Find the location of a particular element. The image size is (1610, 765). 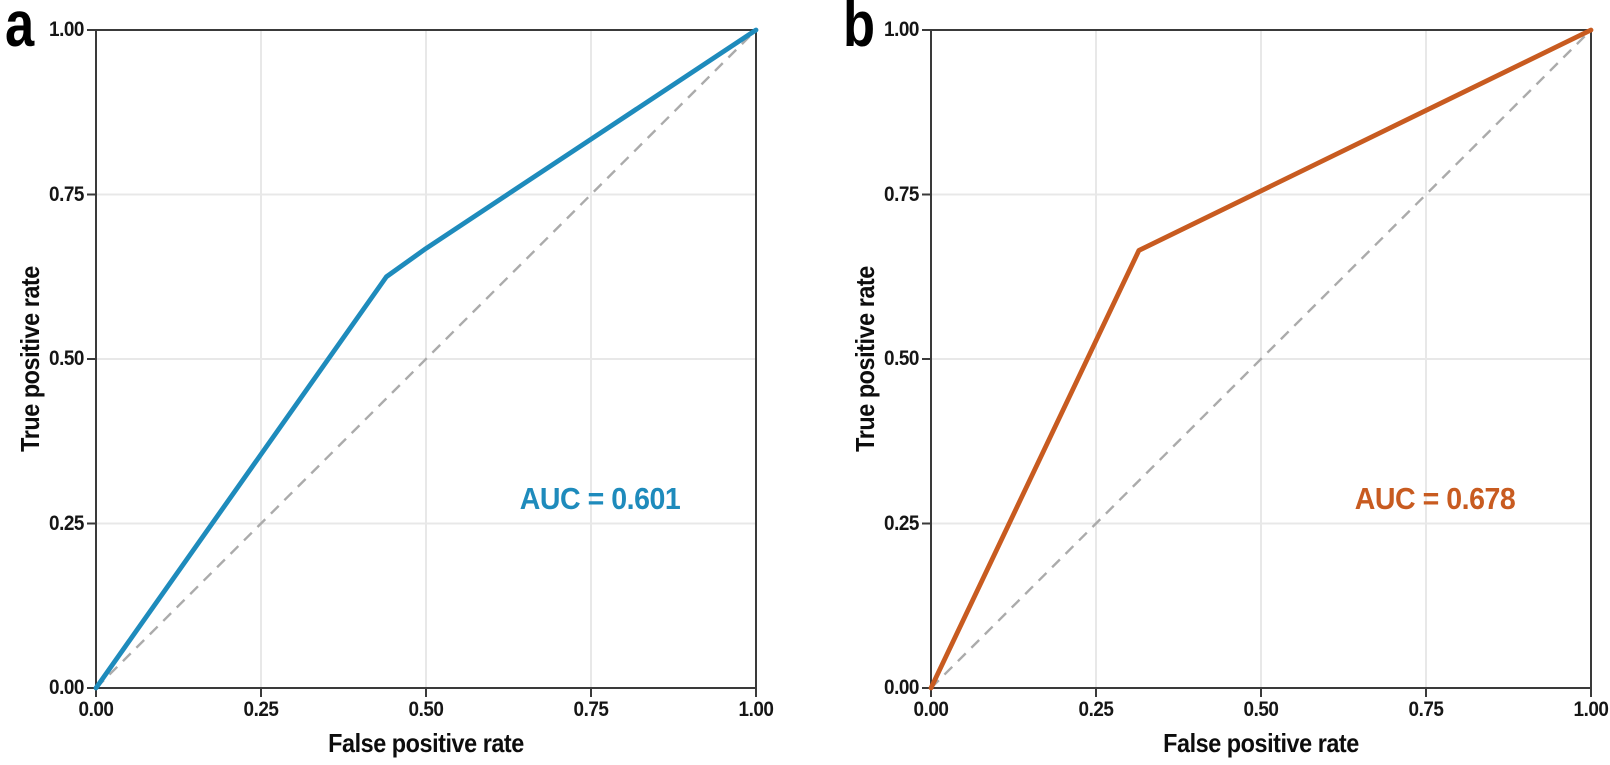

x-axis-title-b: False positive rate is located at coordinates (1261, 743).